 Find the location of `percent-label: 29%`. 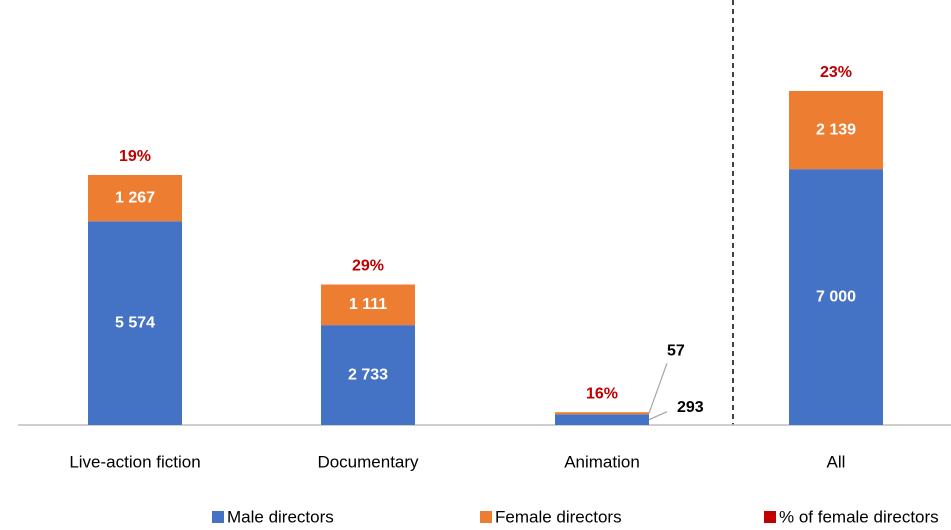

percent-label: 29% is located at coordinates (368, 266).